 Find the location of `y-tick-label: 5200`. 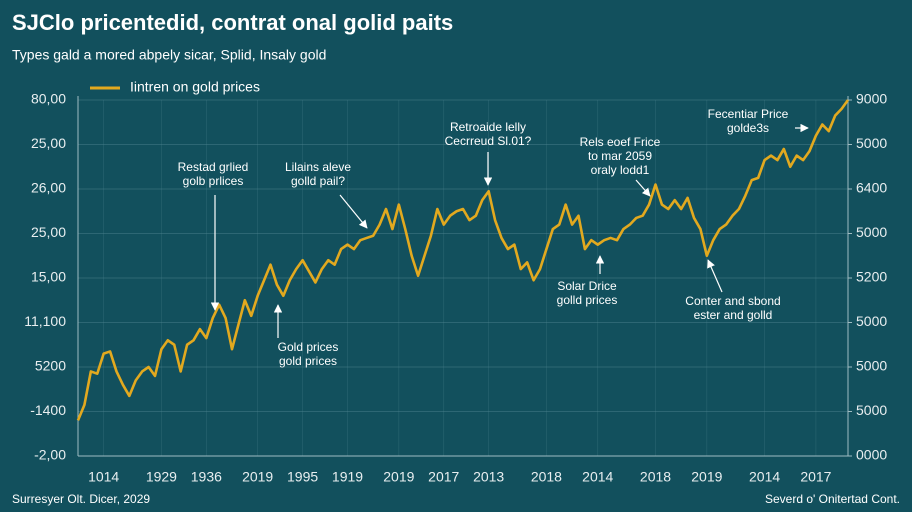

y-tick-label: 5200 is located at coordinates (50, 366).